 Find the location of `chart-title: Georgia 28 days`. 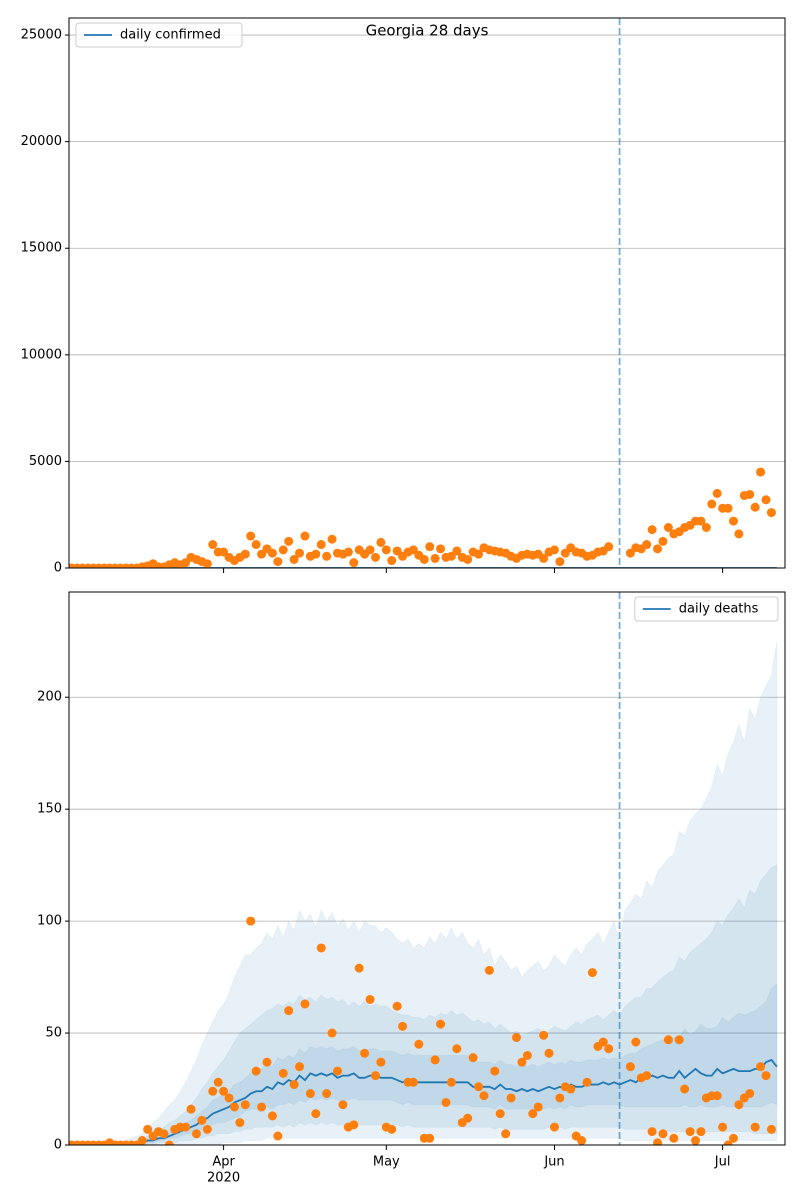

chart-title: Georgia 28 days is located at coordinates (427, 31).